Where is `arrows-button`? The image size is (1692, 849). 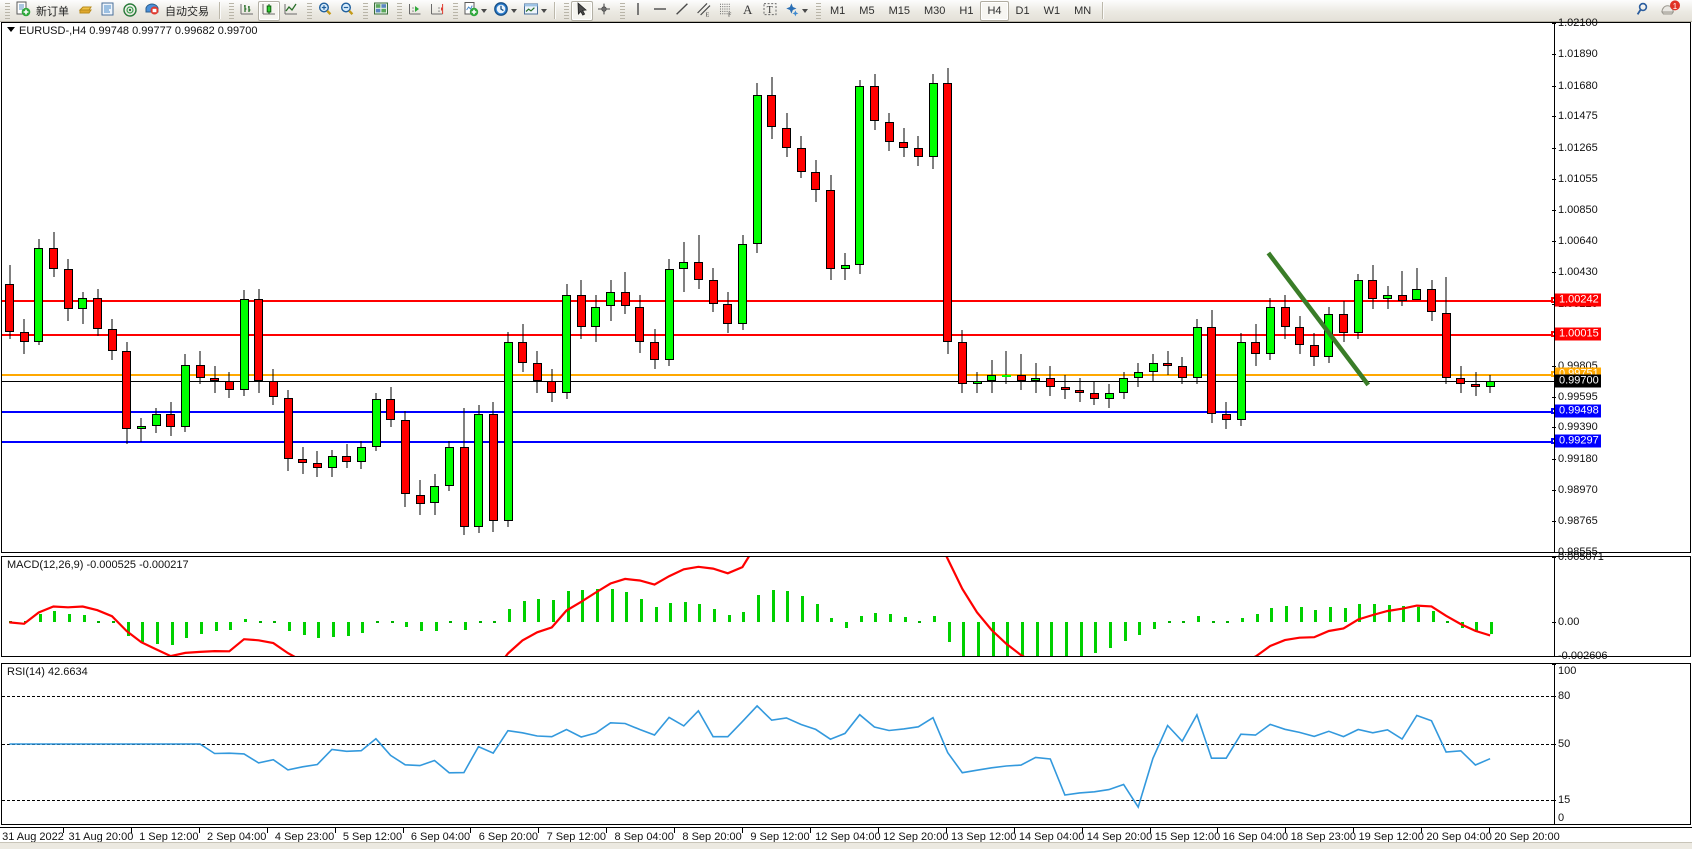 arrows-button is located at coordinates (796, 11).